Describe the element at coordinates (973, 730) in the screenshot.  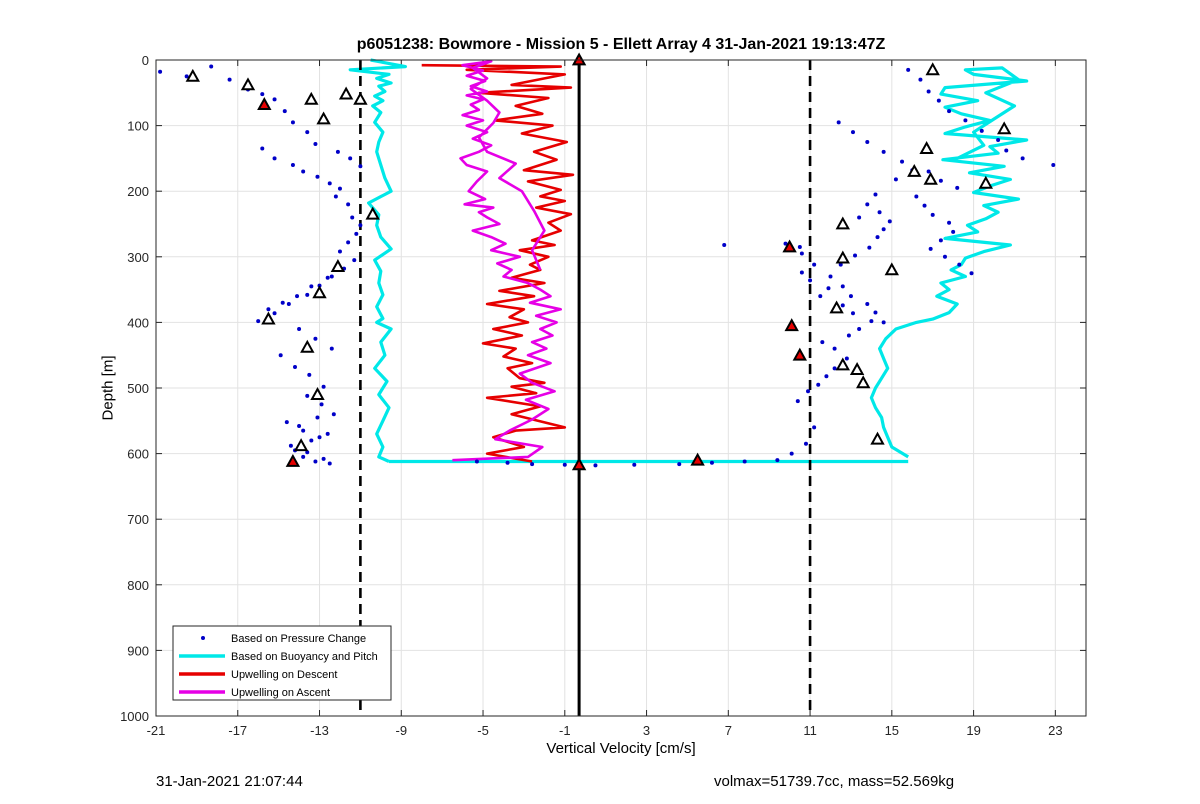
I see `x-tick-label: 19` at that location.